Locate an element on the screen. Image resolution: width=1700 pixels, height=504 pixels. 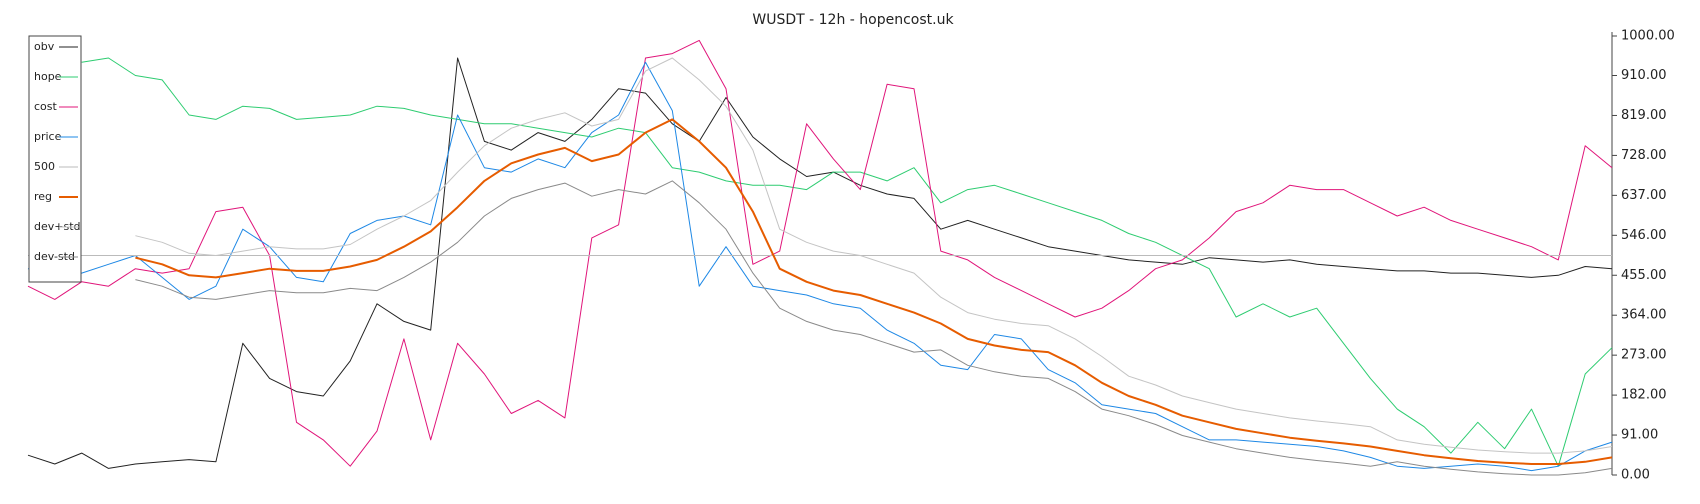
chart-title: WUSDT - 12h - hopencost.uk is located at coordinates (853, 20).